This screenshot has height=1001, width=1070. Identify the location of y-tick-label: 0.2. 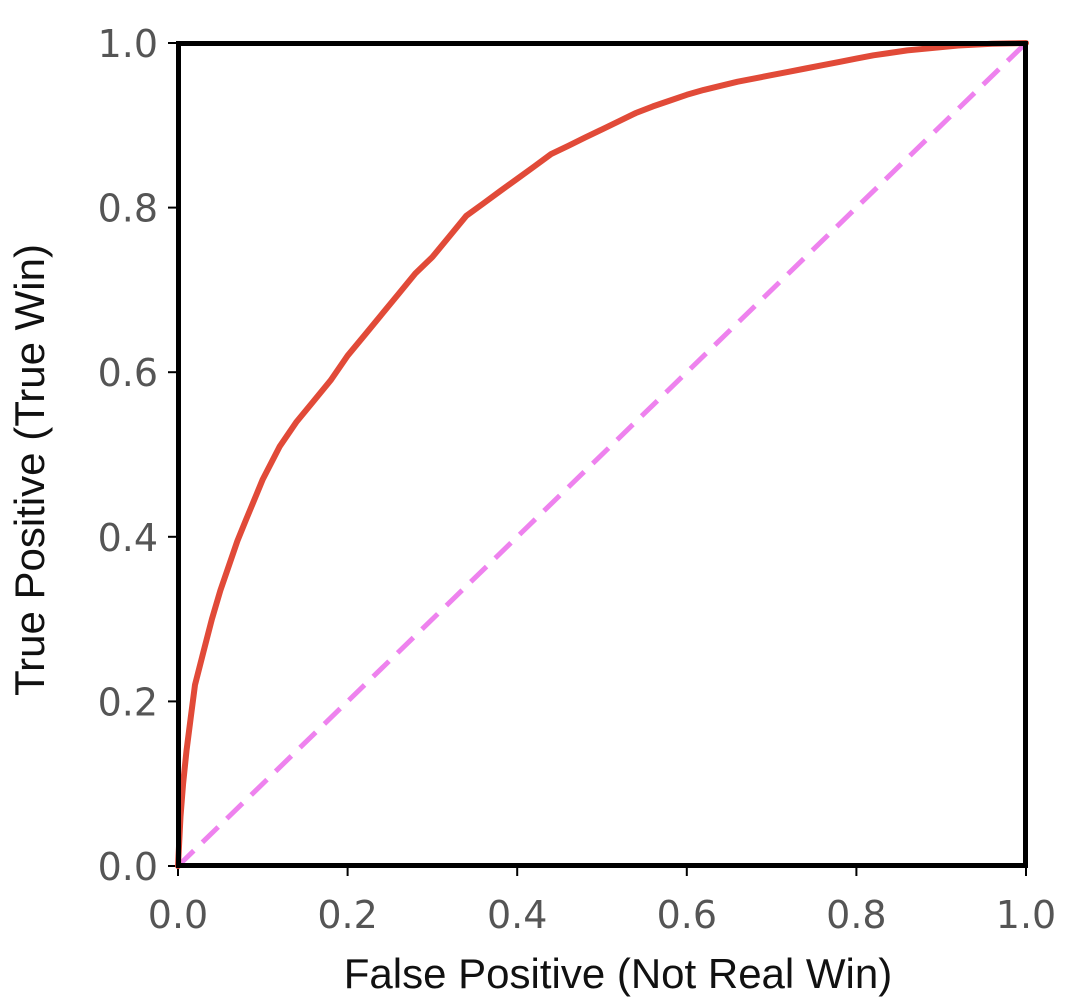
(128, 702).